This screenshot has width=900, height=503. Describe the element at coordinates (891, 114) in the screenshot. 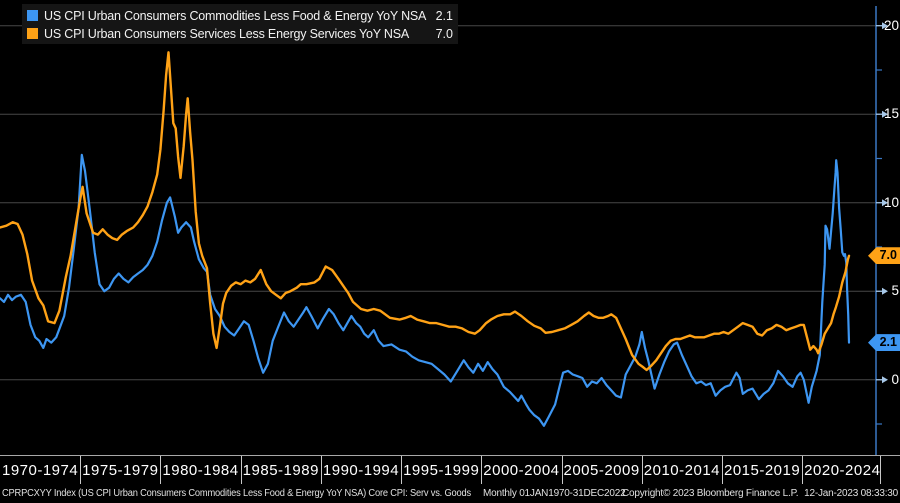

I see `y-tick-label: 15` at that location.